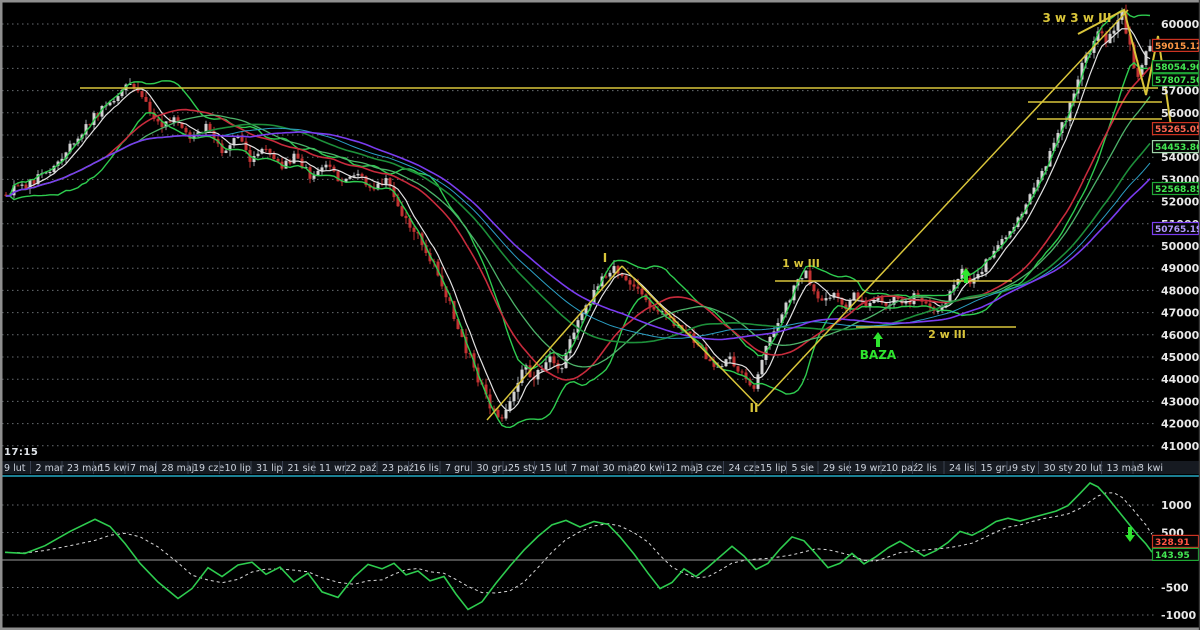  What do you see at coordinates (1059, 468) in the screenshot?
I see `date-tick-label: 30 sty` at bounding box center [1059, 468].